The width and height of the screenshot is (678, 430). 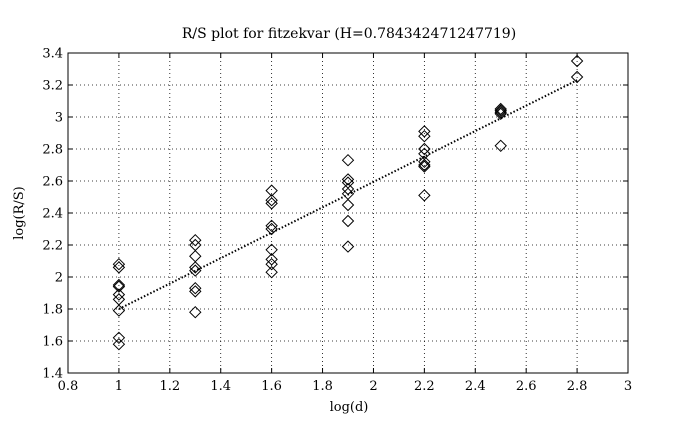 I want to click on y-tick-label: 1.8, so click(x=52, y=310).